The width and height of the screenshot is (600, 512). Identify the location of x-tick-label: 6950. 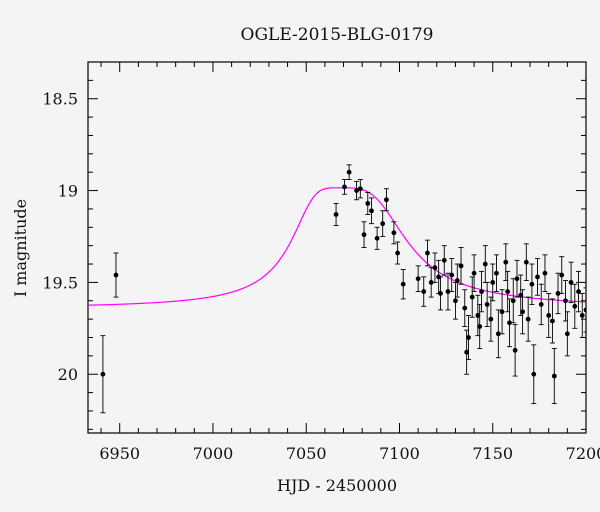
(119, 453).